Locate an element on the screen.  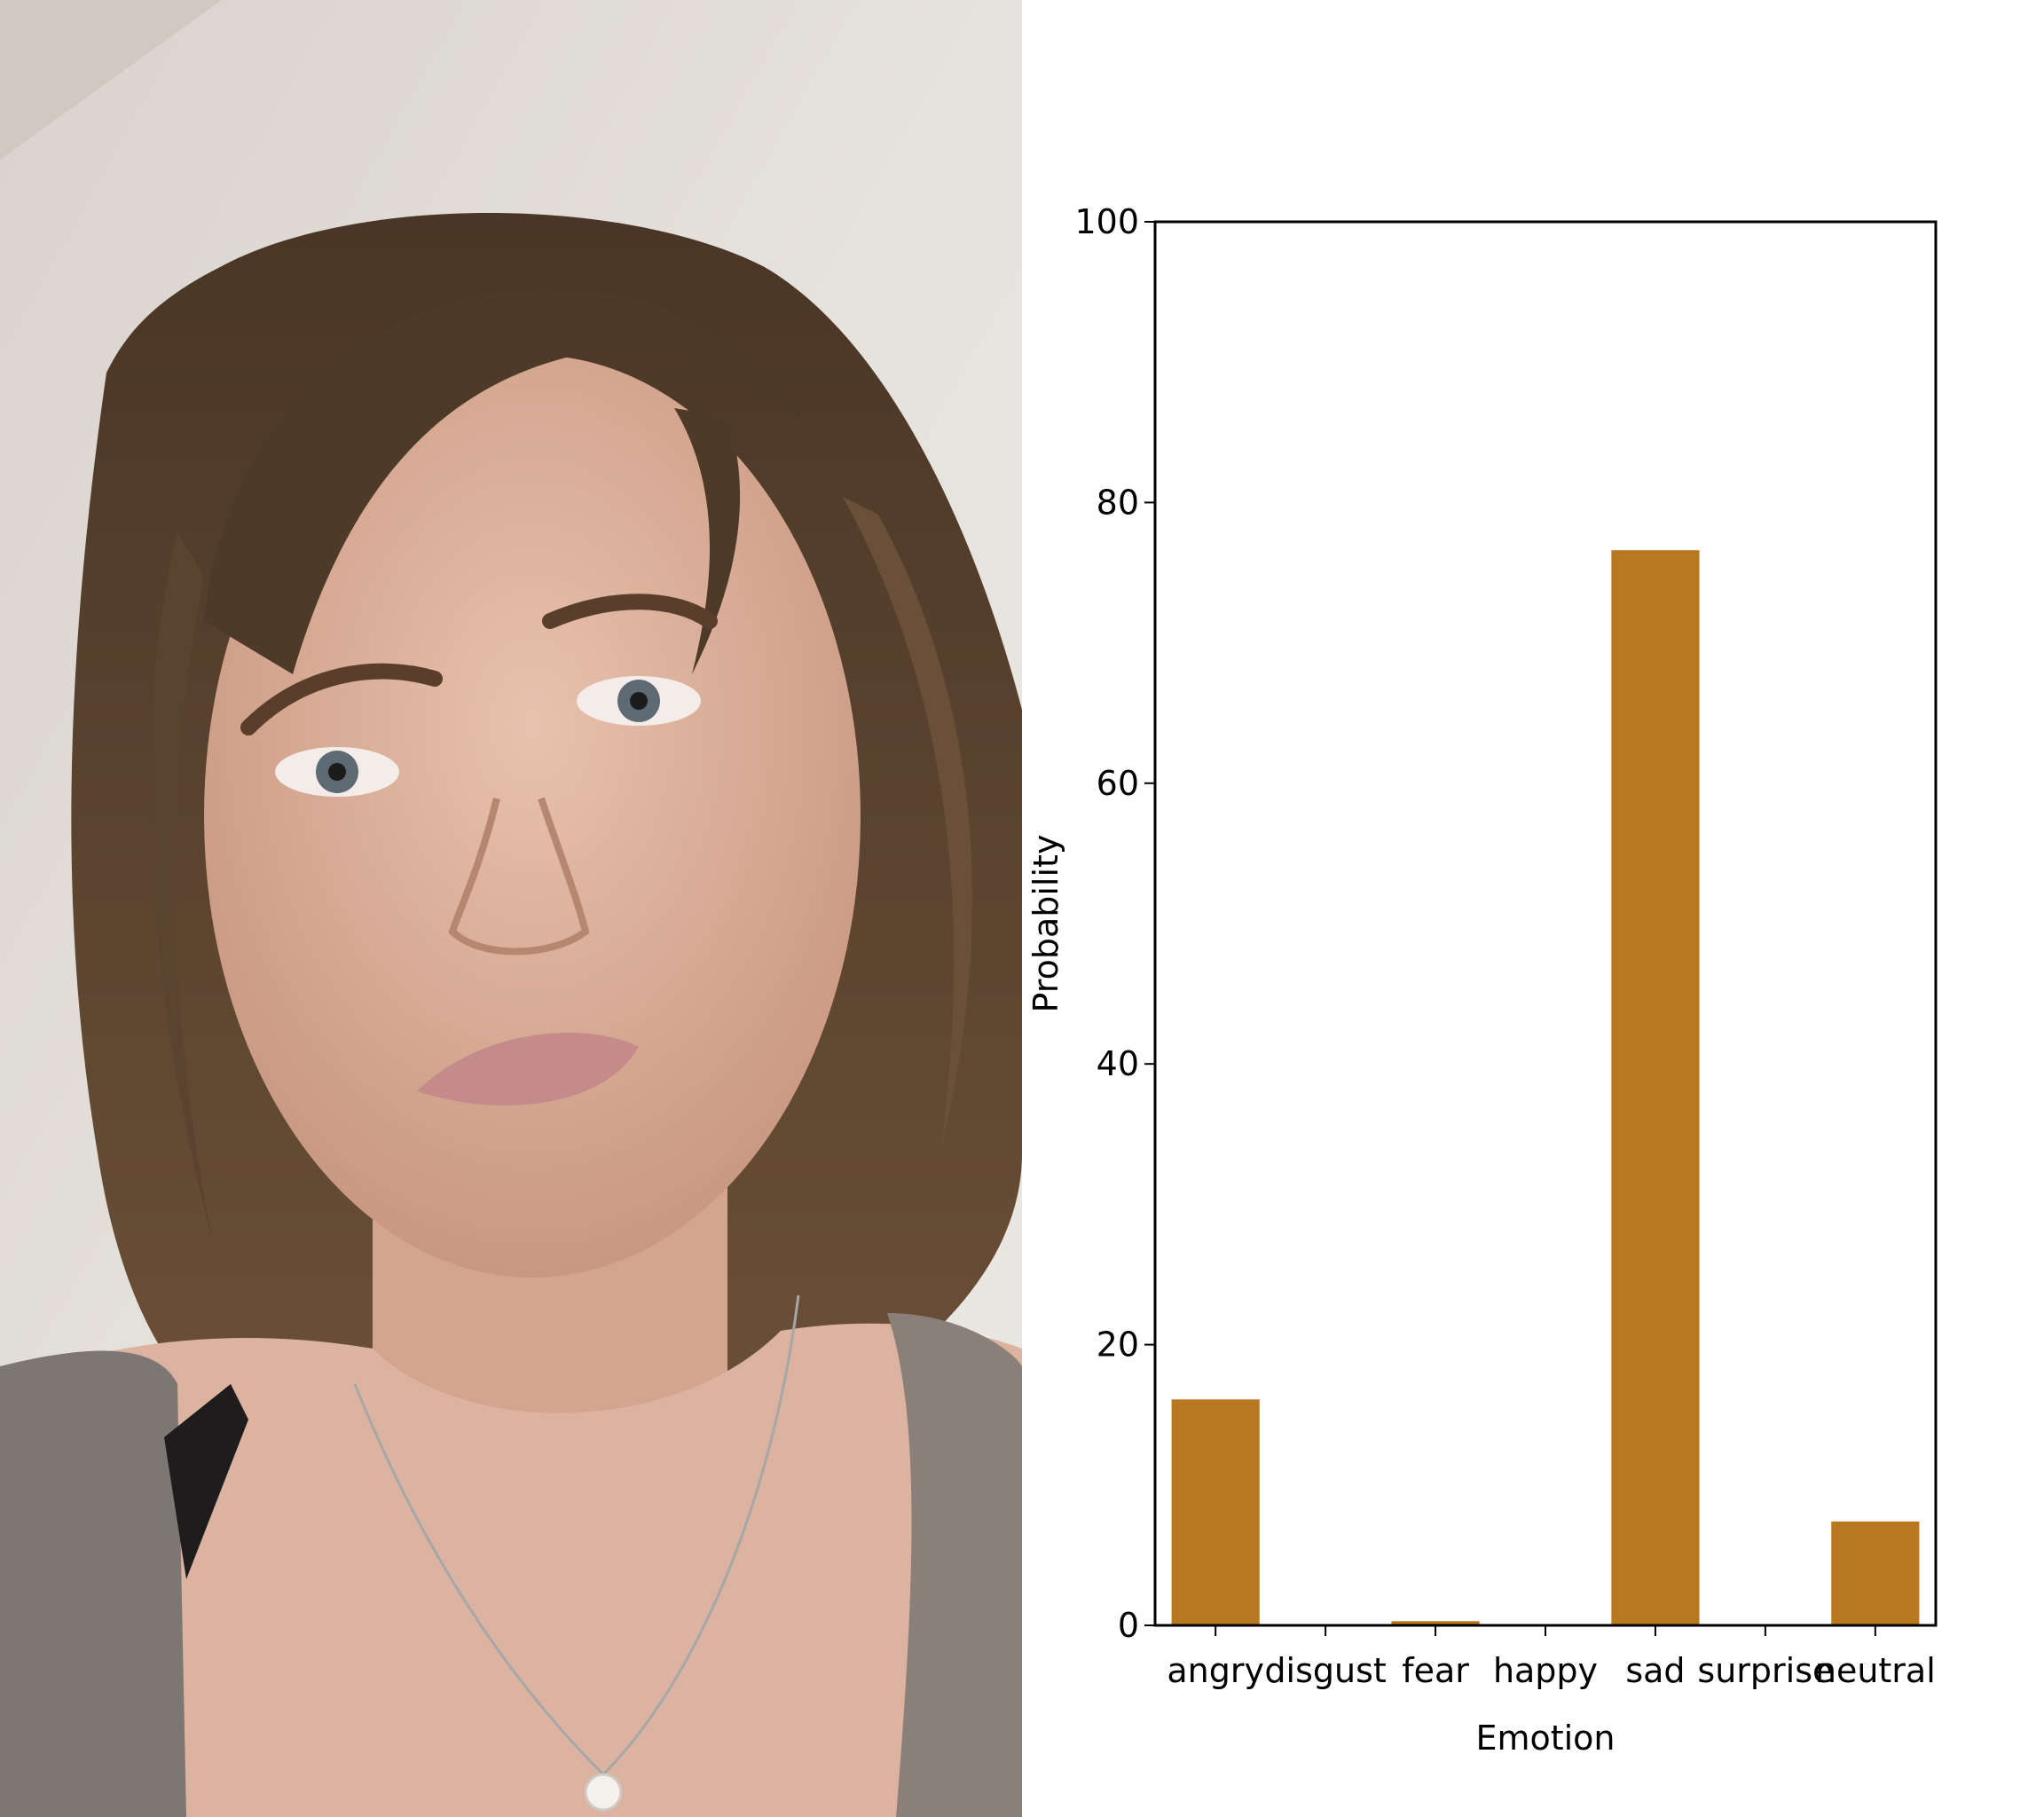
bar-neutral is located at coordinates (1875, 1573).